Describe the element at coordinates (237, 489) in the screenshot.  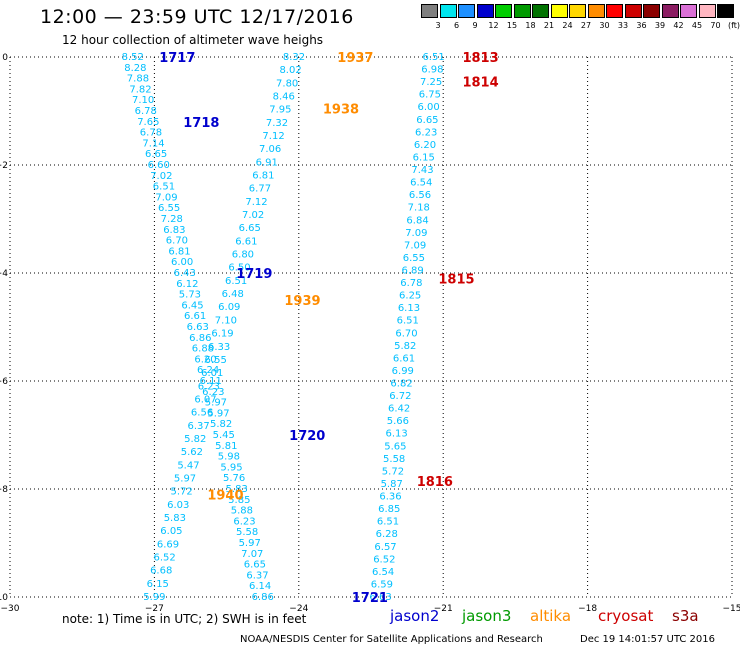
I see `wave-height-value: 5.83` at that location.